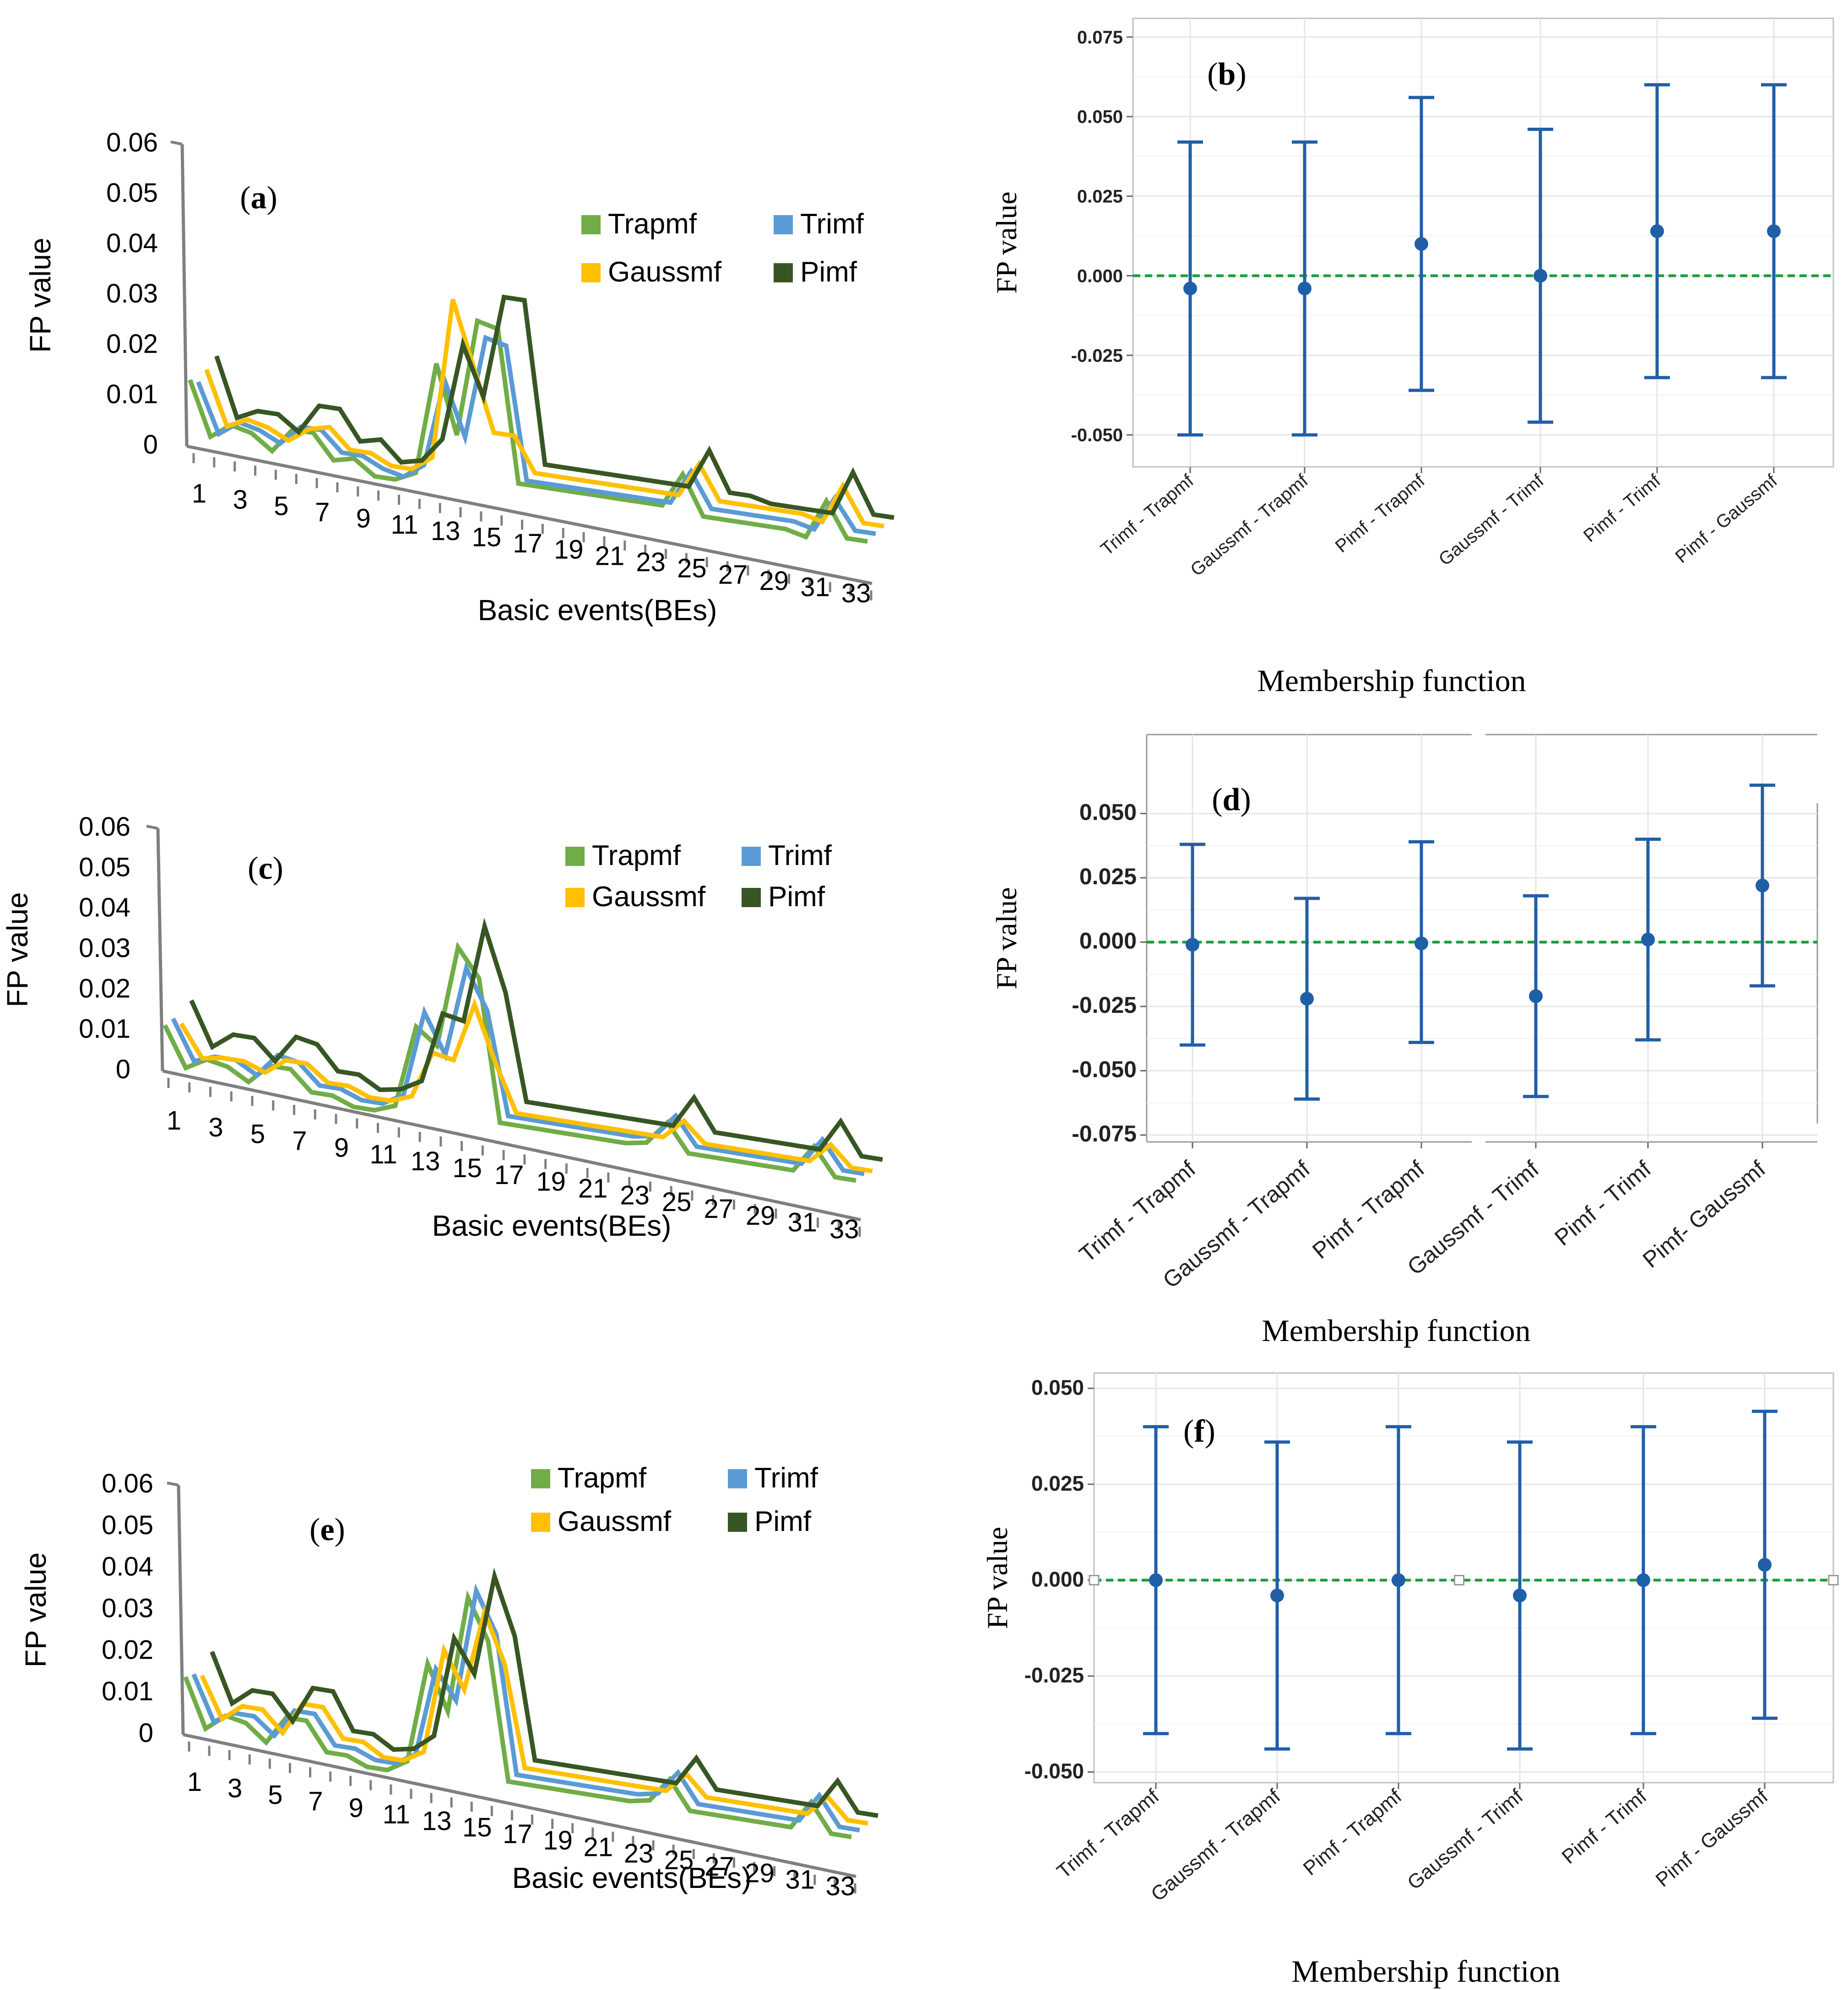 The width and height of the screenshot is (1848, 1990). I want to click on panel-label-letter: d, so click(1232, 799).